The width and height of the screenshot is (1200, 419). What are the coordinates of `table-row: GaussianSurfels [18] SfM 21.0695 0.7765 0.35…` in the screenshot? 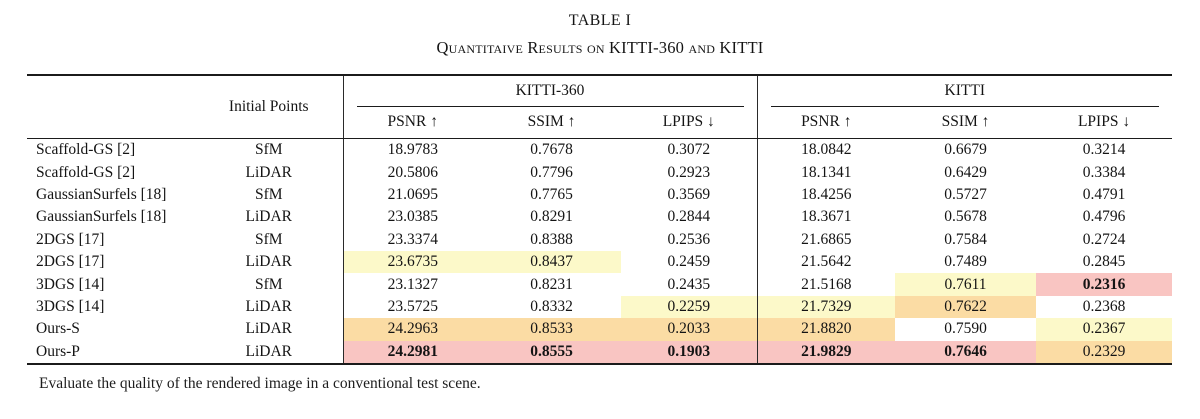 It's located at (599, 195).